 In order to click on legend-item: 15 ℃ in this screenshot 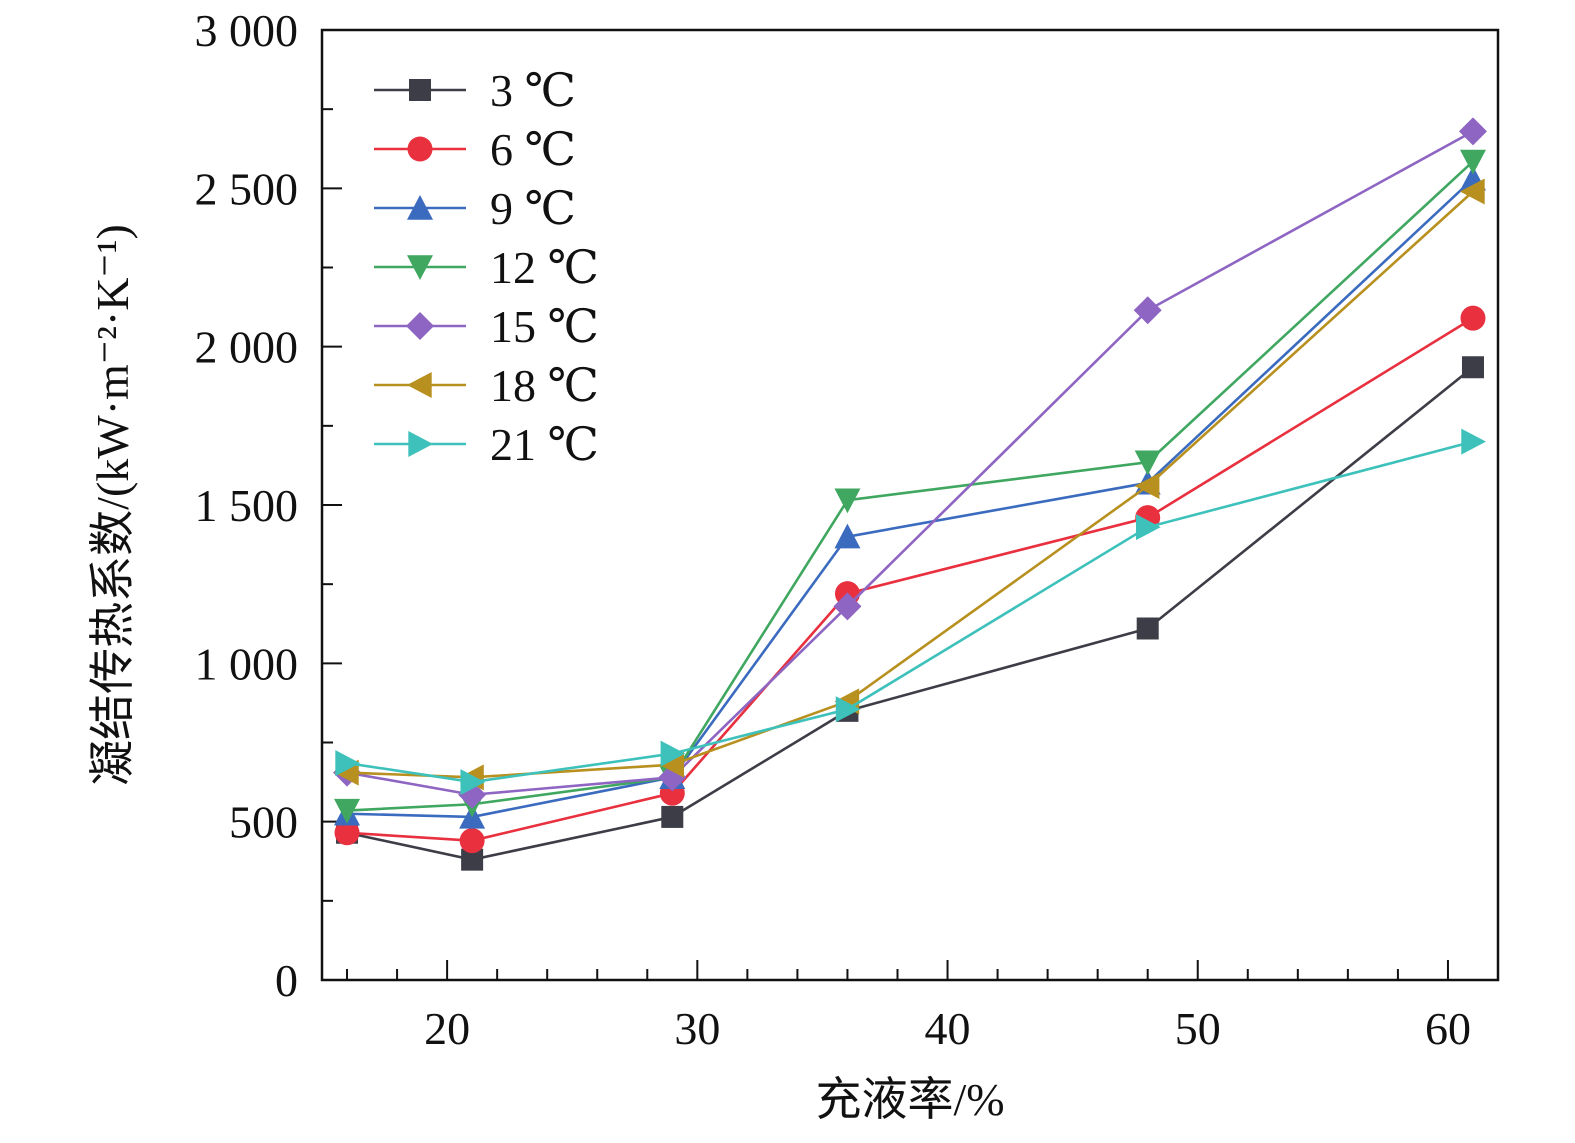, I will do `click(486, 326)`.